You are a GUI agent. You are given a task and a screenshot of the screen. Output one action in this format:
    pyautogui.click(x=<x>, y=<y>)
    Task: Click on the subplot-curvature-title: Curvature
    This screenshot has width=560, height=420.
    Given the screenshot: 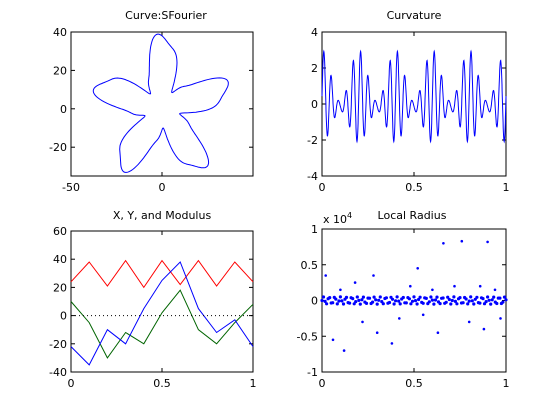 What is the action you would take?
    pyautogui.click(x=414, y=15)
    